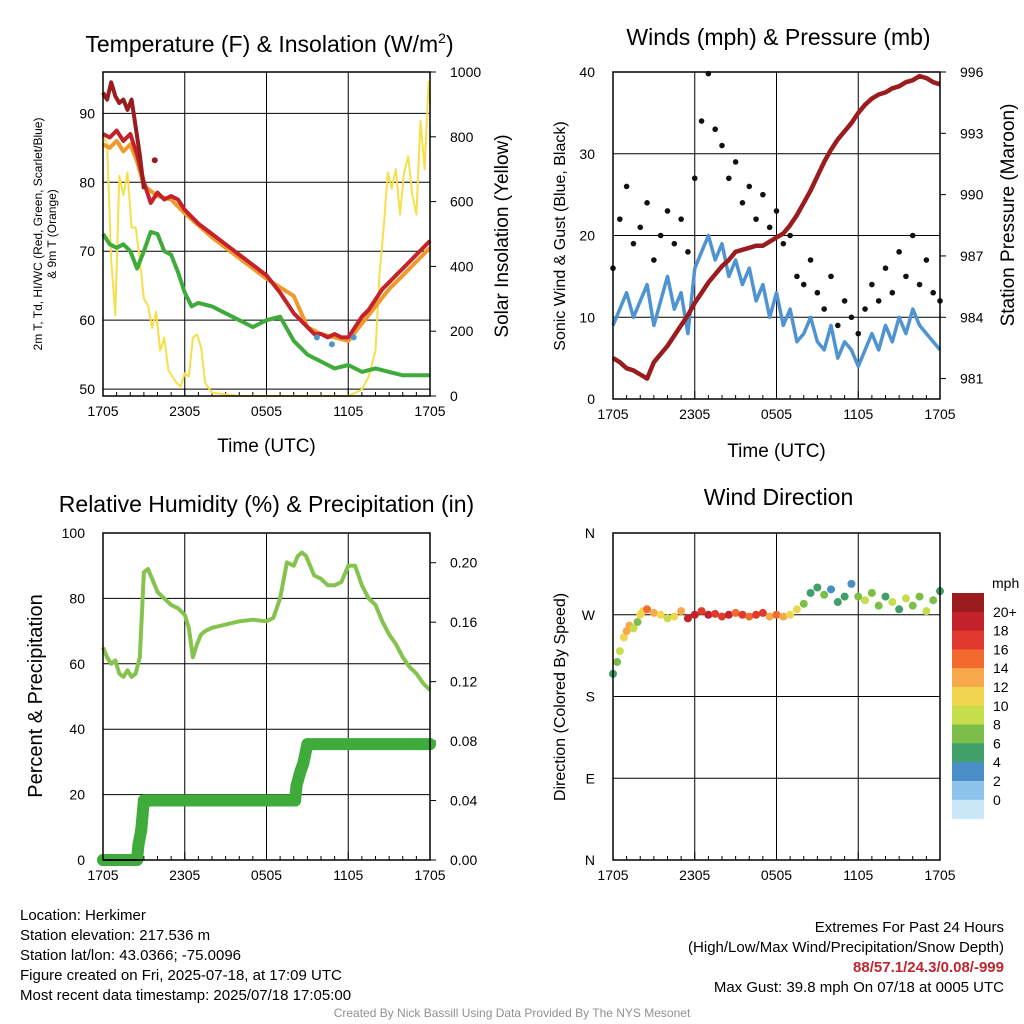  What do you see at coordinates (74, 533) in the screenshot?
I see `y-tick-label: 100` at bounding box center [74, 533].